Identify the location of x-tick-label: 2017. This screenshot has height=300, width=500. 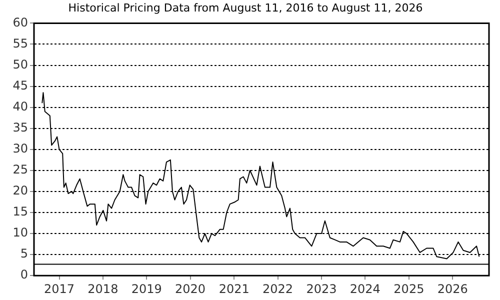
(59, 289).